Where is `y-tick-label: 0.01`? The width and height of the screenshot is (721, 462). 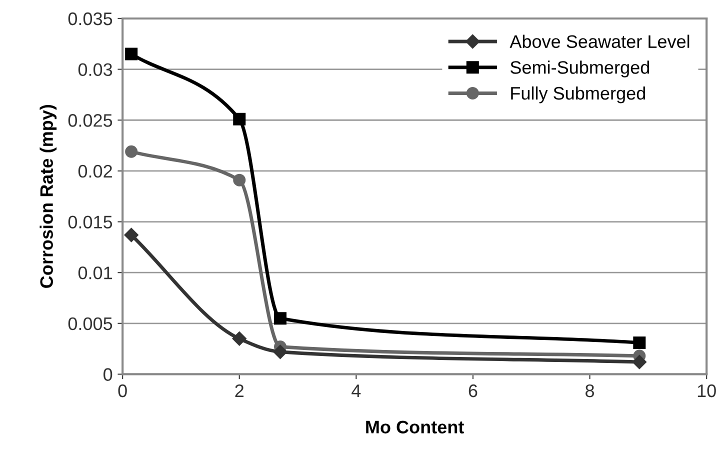
y-tick-label: 0.01 is located at coordinates (95, 273).